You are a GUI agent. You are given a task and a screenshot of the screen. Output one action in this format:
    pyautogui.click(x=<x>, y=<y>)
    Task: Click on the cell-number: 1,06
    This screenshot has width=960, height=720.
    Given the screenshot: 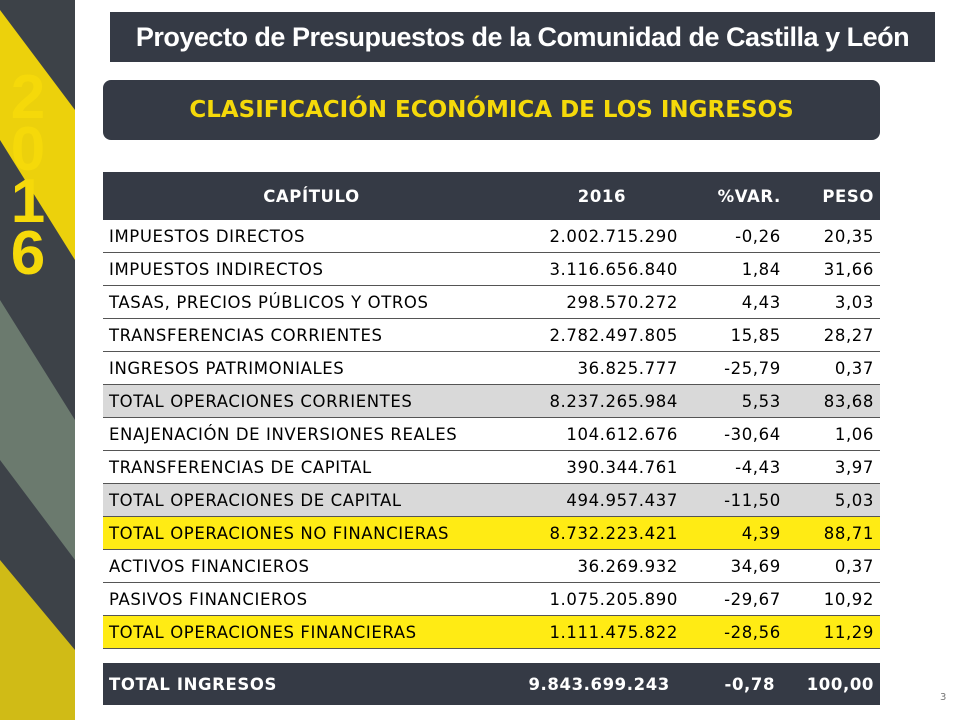 What is the action you would take?
    pyautogui.click(x=833, y=434)
    